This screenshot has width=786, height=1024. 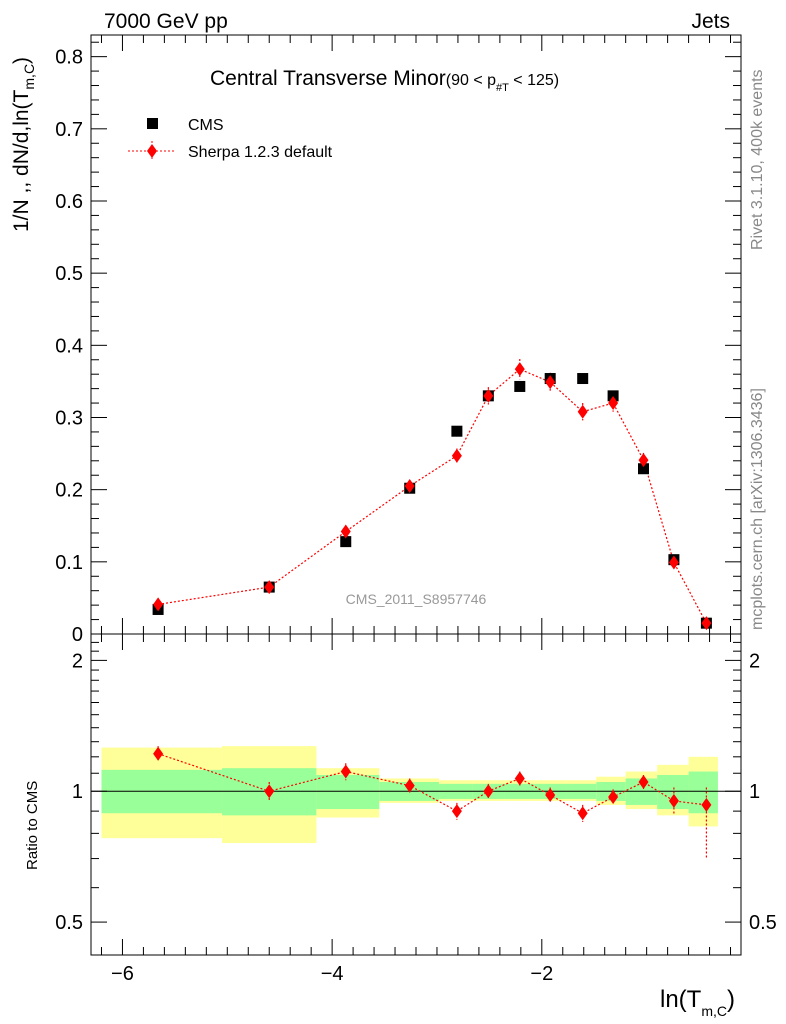 What do you see at coordinates (328, 78) in the screenshot?
I see `chart-title-main: Central Transverse Minor` at bounding box center [328, 78].